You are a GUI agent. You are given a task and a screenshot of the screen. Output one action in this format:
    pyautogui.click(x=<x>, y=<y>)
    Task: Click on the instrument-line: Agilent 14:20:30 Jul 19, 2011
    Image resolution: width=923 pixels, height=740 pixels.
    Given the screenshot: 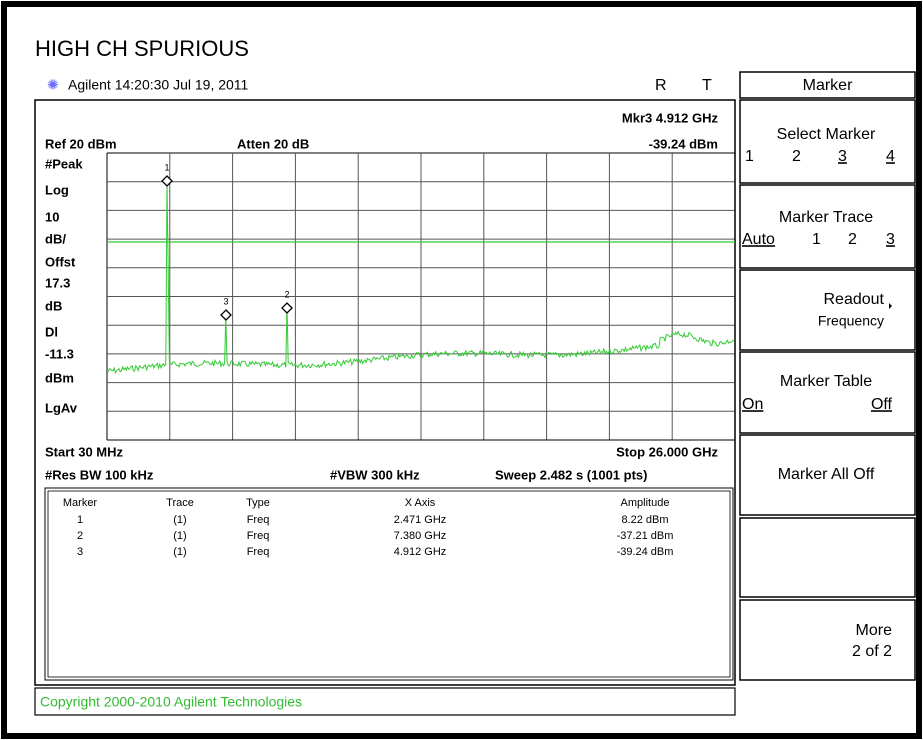 What is the action you would take?
    pyautogui.click(x=158, y=85)
    